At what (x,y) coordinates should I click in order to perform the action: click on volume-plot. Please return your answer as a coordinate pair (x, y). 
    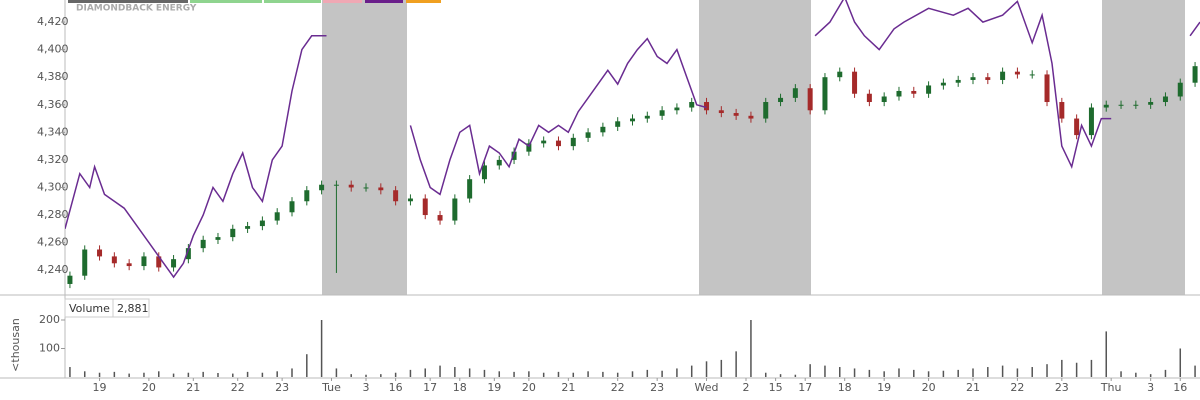
    Looking at the image, I should click on (632, 348).